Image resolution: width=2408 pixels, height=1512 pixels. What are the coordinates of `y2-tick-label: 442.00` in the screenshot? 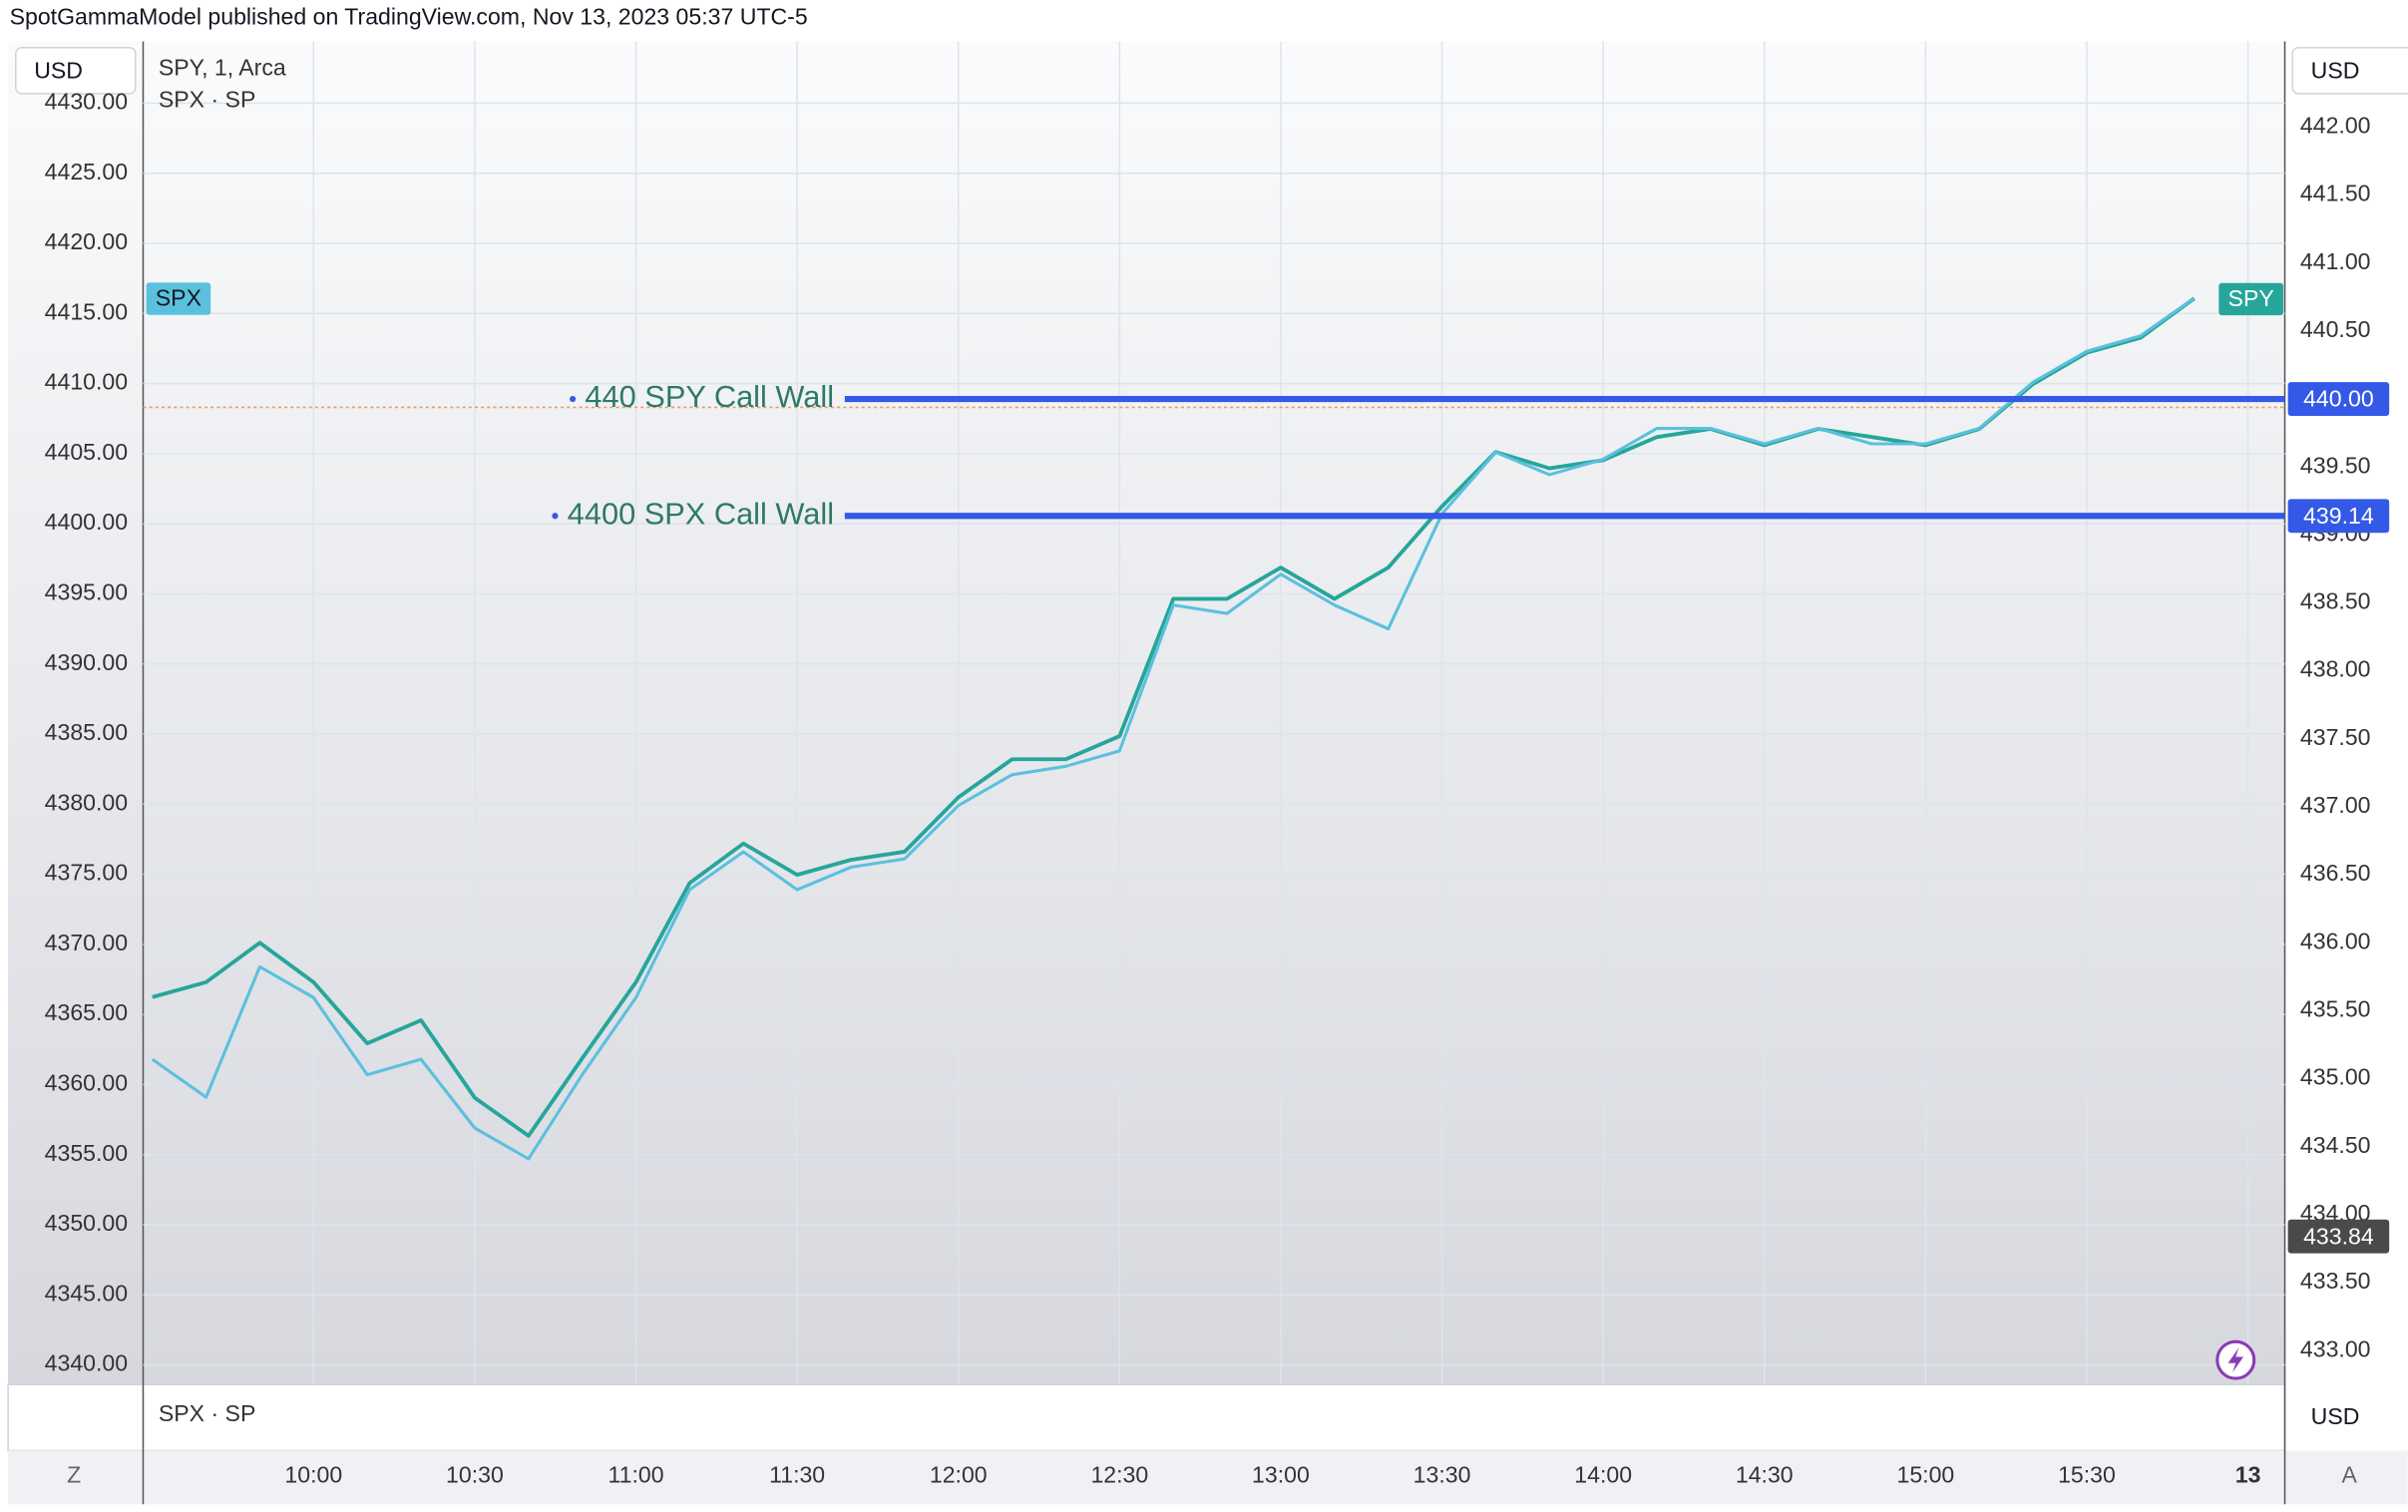 It's located at (2335, 126).